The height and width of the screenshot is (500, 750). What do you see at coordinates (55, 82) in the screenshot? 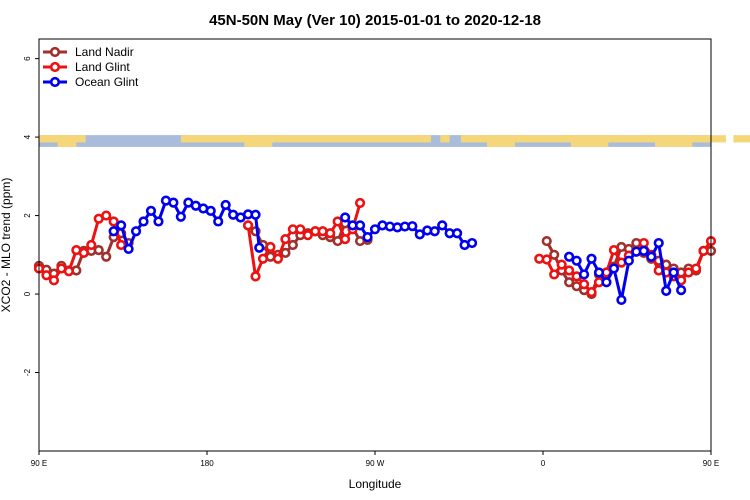
I see `legend-marker-ocean-glint` at bounding box center [55, 82].